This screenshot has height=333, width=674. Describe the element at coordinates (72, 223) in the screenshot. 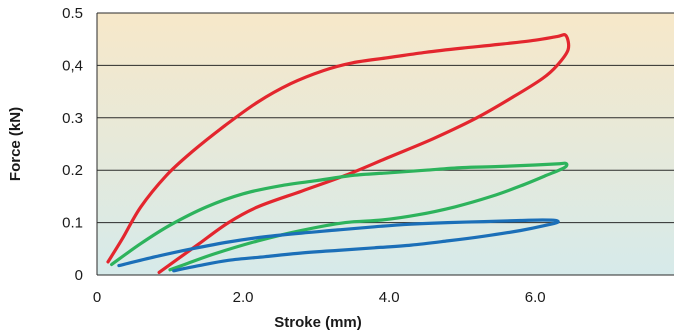

I see `y-tick-label-1: 0.1` at that location.